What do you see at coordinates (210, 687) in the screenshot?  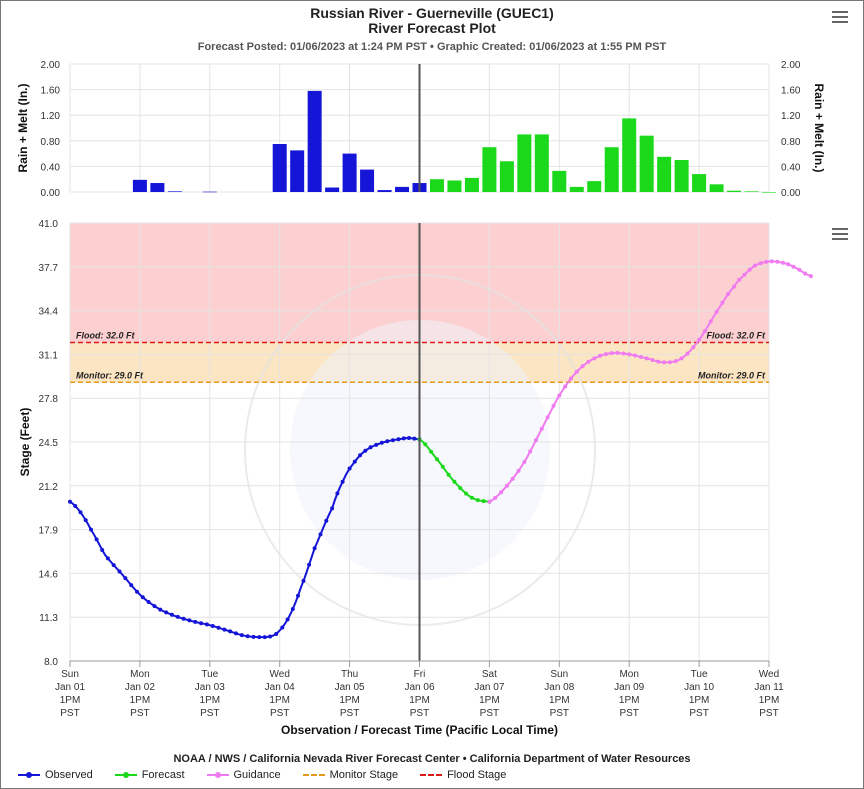 I see `x-tick-label: Jan 03` at bounding box center [210, 687].